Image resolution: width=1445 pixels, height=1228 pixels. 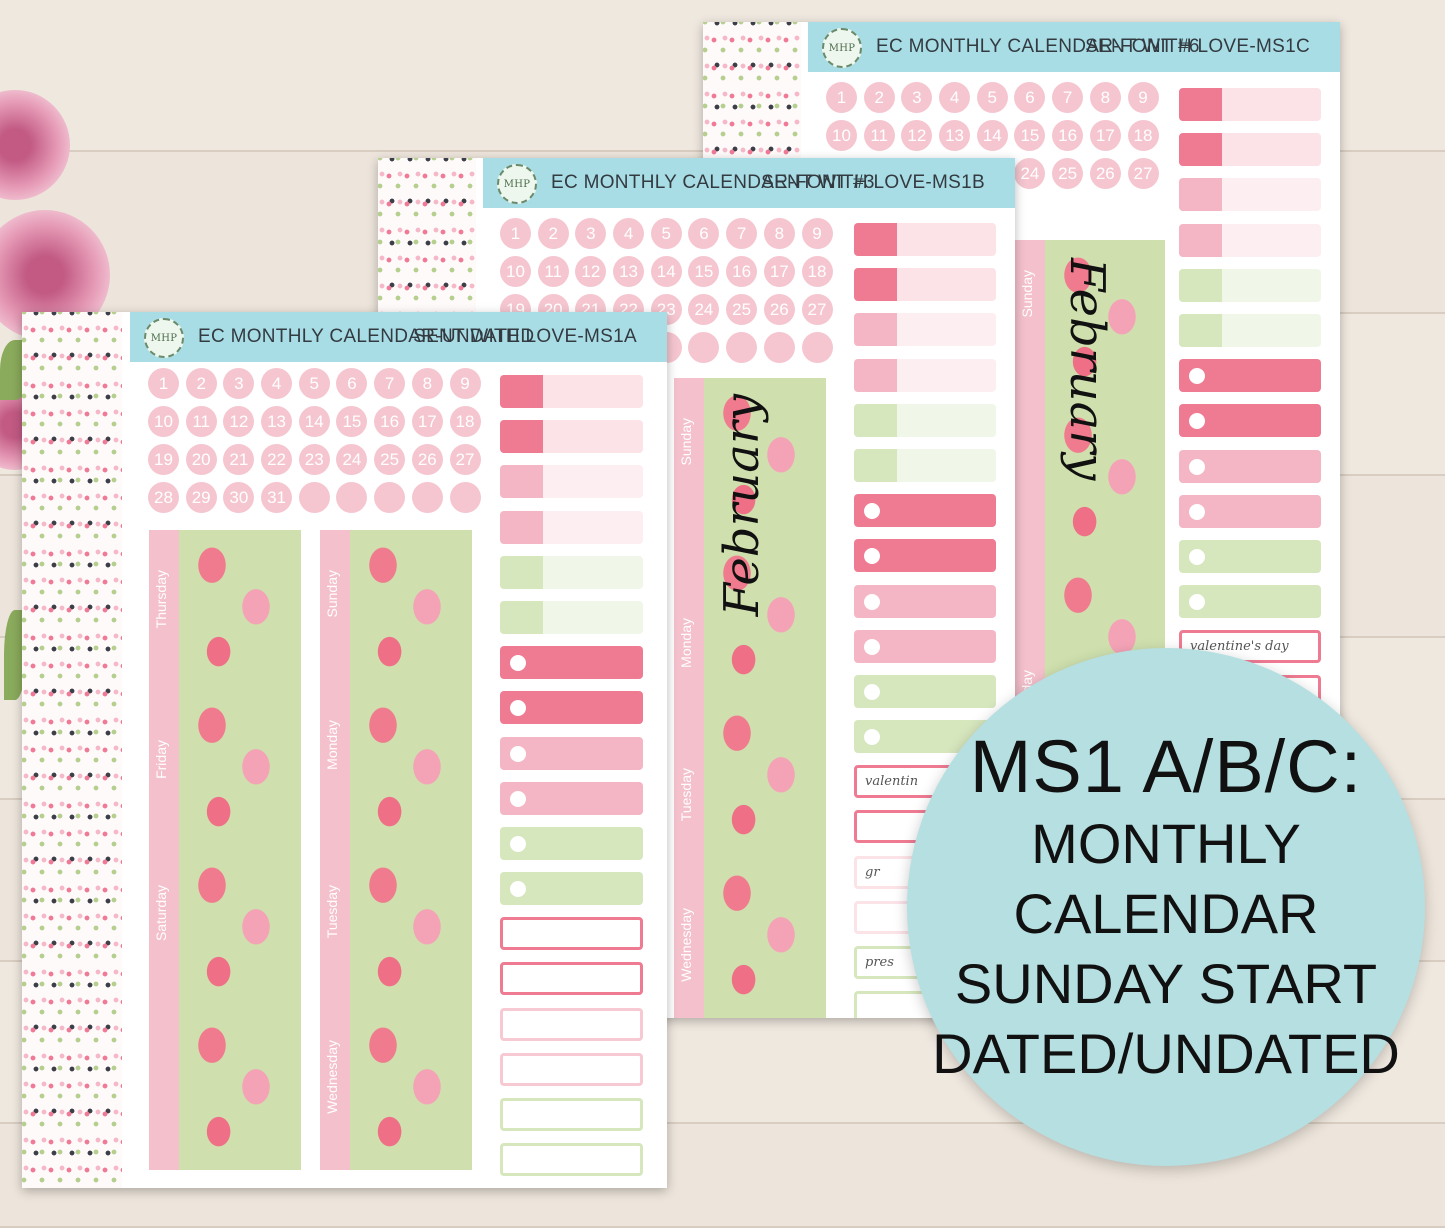 What do you see at coordinates (332, 1077) in the screenshot?
I see `day-label: Wednesday` at bounding box center [332, 1077].